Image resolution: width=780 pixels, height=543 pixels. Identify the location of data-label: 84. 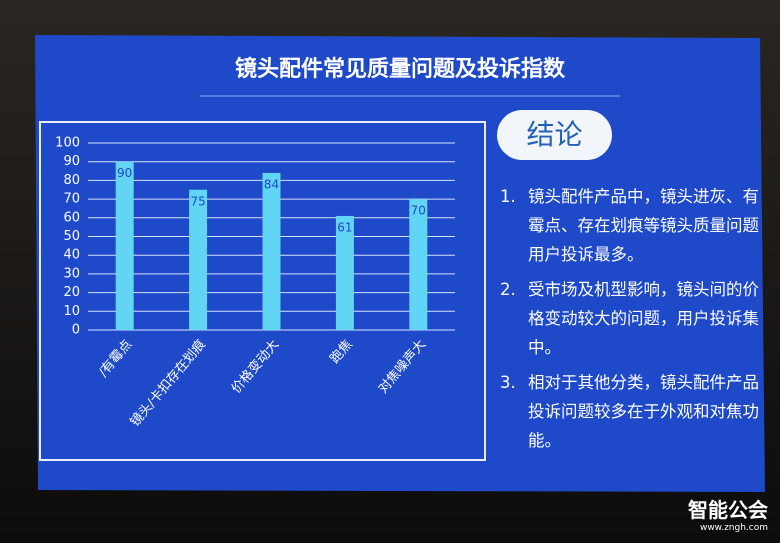
(271, 184).